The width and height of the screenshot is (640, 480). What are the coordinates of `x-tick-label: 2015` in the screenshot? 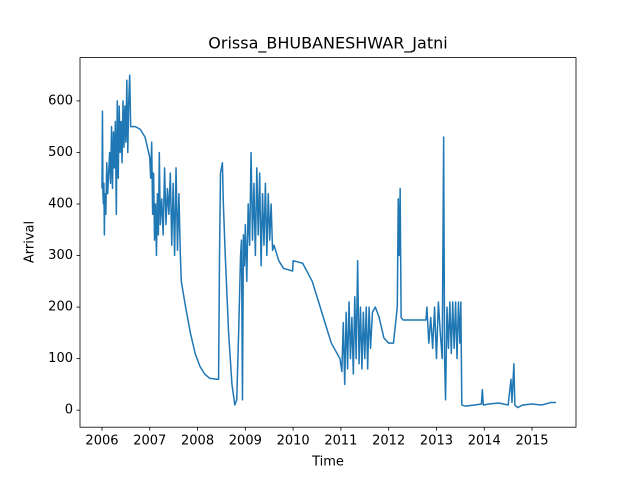 It's located at (531, 441).